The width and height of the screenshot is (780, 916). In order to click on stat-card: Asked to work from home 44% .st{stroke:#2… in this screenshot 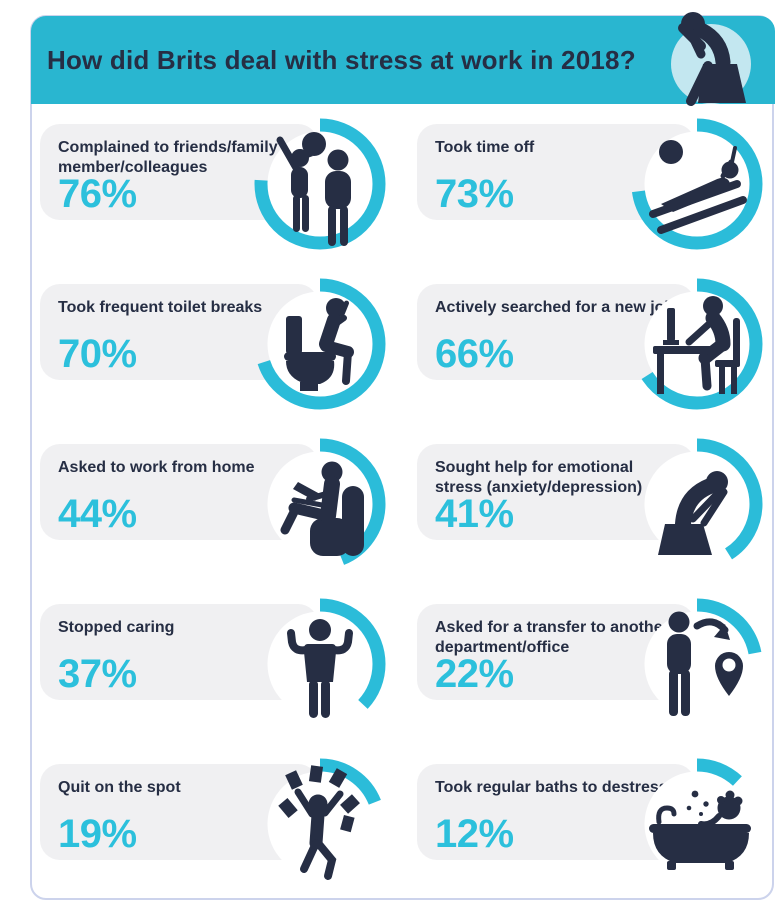, I will do `click(226, 512)`.